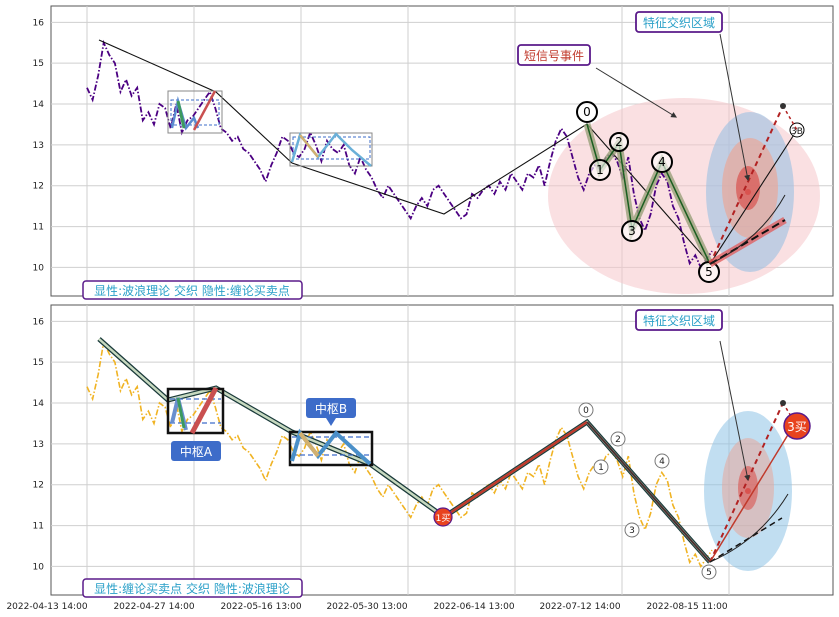 This screenshot has height=617, width=839. I want to click on legend-top-box, so click(192, 290).